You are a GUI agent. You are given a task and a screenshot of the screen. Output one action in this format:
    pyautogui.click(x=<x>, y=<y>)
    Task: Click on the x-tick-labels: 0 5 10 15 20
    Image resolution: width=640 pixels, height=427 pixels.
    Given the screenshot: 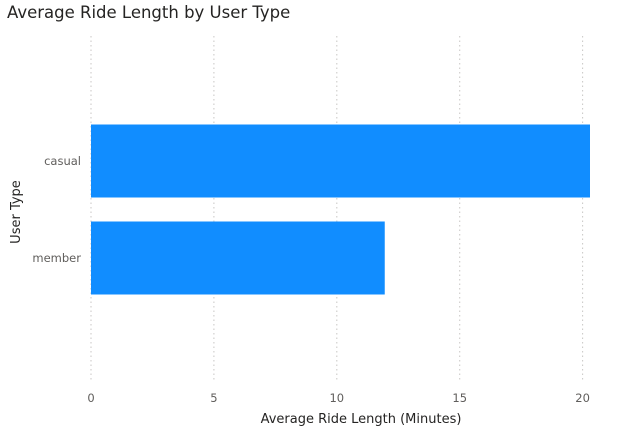 What is the action you would take?
    pyautogui.click(x=338, y=398)
    